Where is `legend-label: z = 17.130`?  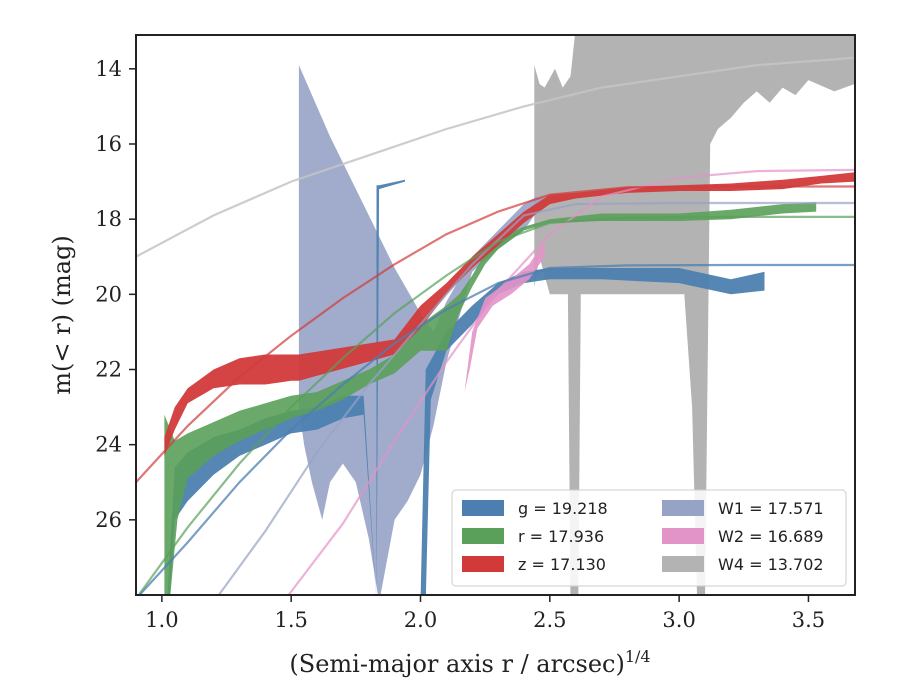 legend-label: z = 17.130 is located at coordinates (562, 564).